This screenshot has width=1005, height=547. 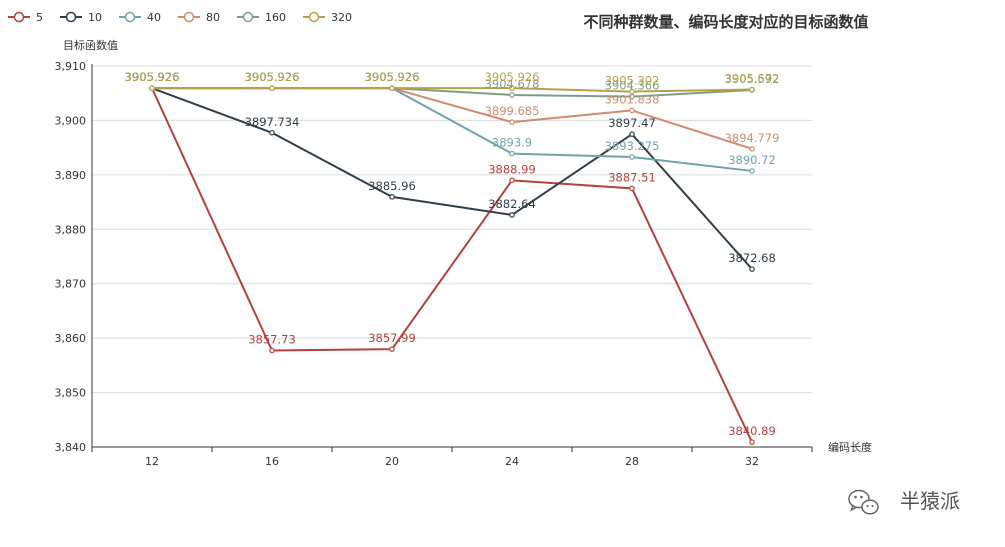 What do you see at coordinates (512, 461) in the screenshot?
I see `x-tick-label: 24` at bounding box center [512, 461].